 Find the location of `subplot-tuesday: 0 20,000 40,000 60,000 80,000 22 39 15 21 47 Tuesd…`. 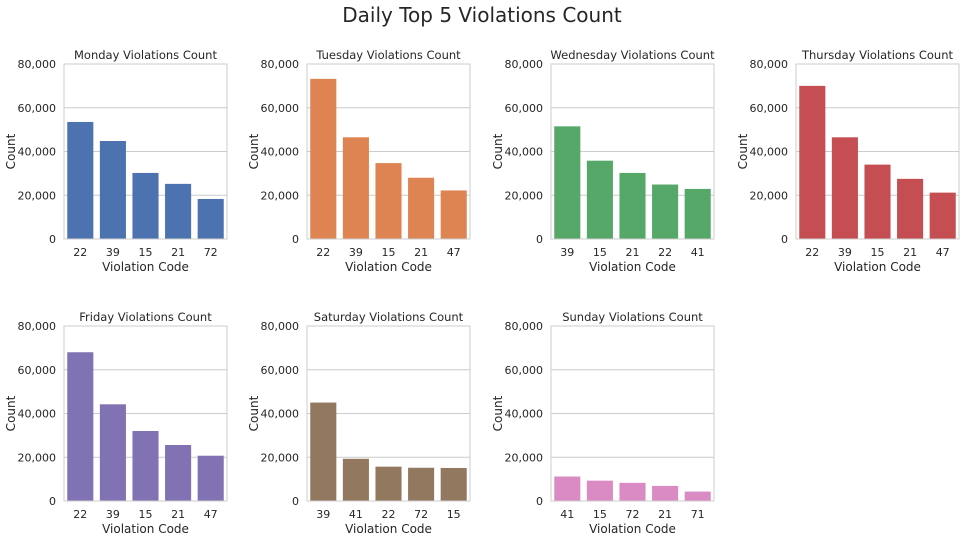

subplot-tuesday: 0 20,000 40,000 60,000 80,000 22 39 15 21 47 Tuesd… is located at coordinates (359, 161).